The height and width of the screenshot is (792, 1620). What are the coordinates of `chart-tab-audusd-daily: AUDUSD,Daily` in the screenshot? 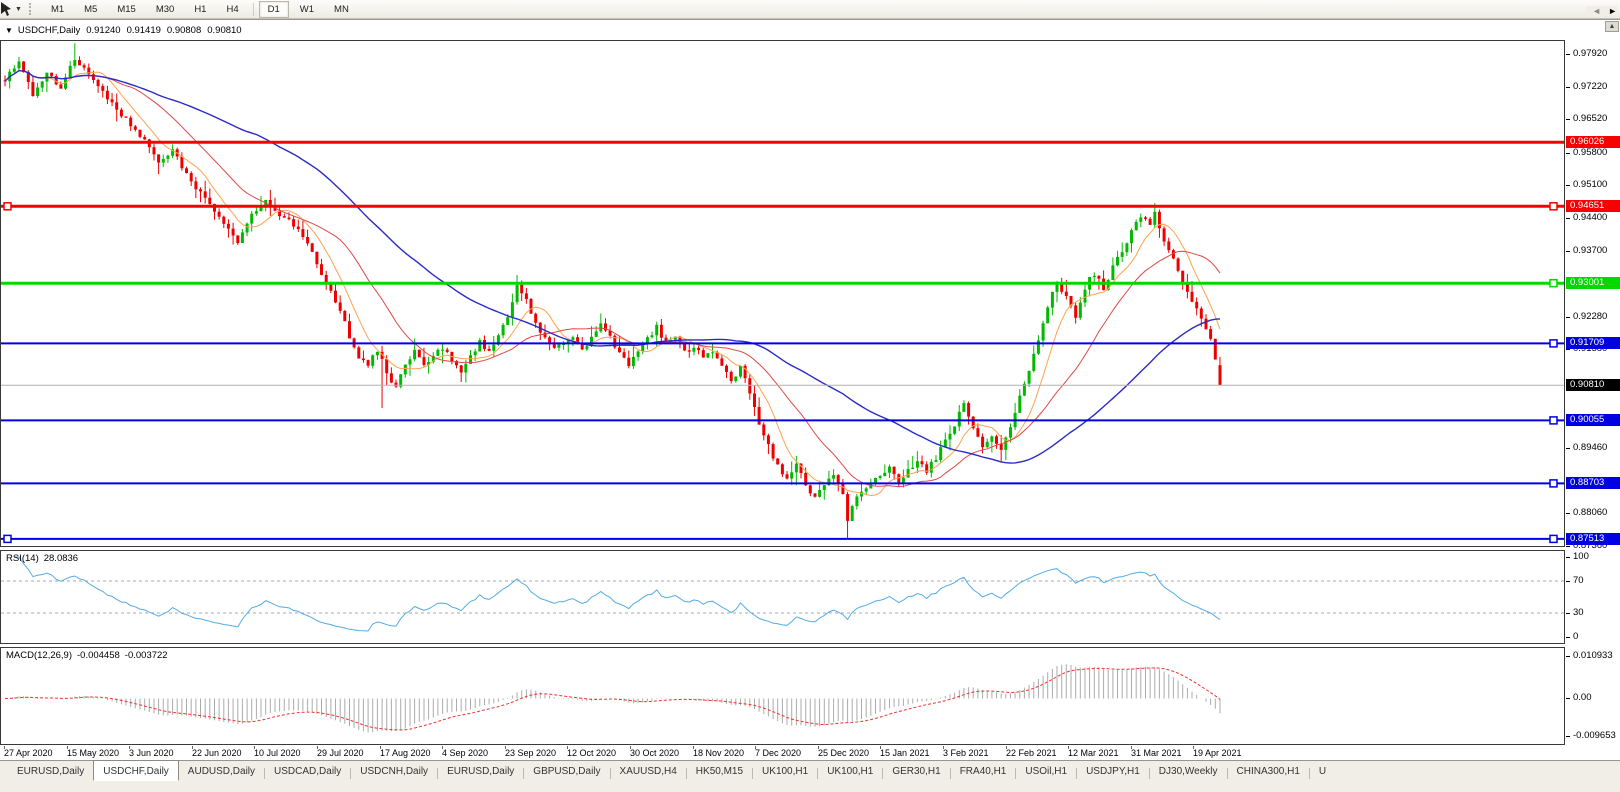 It's located at (221, 771).